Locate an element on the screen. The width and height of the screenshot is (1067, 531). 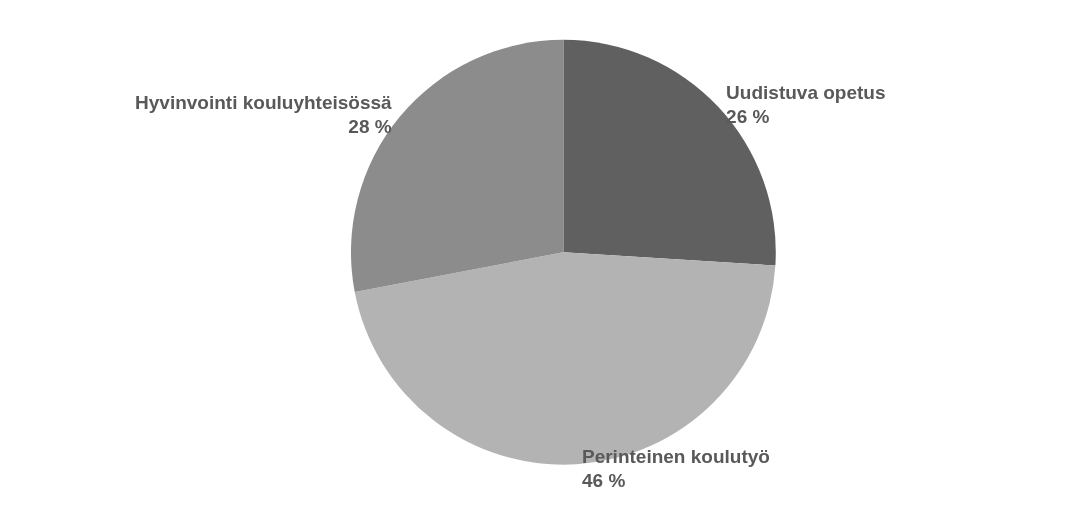
data-label: 46 % is located at coordinates (603, 480).